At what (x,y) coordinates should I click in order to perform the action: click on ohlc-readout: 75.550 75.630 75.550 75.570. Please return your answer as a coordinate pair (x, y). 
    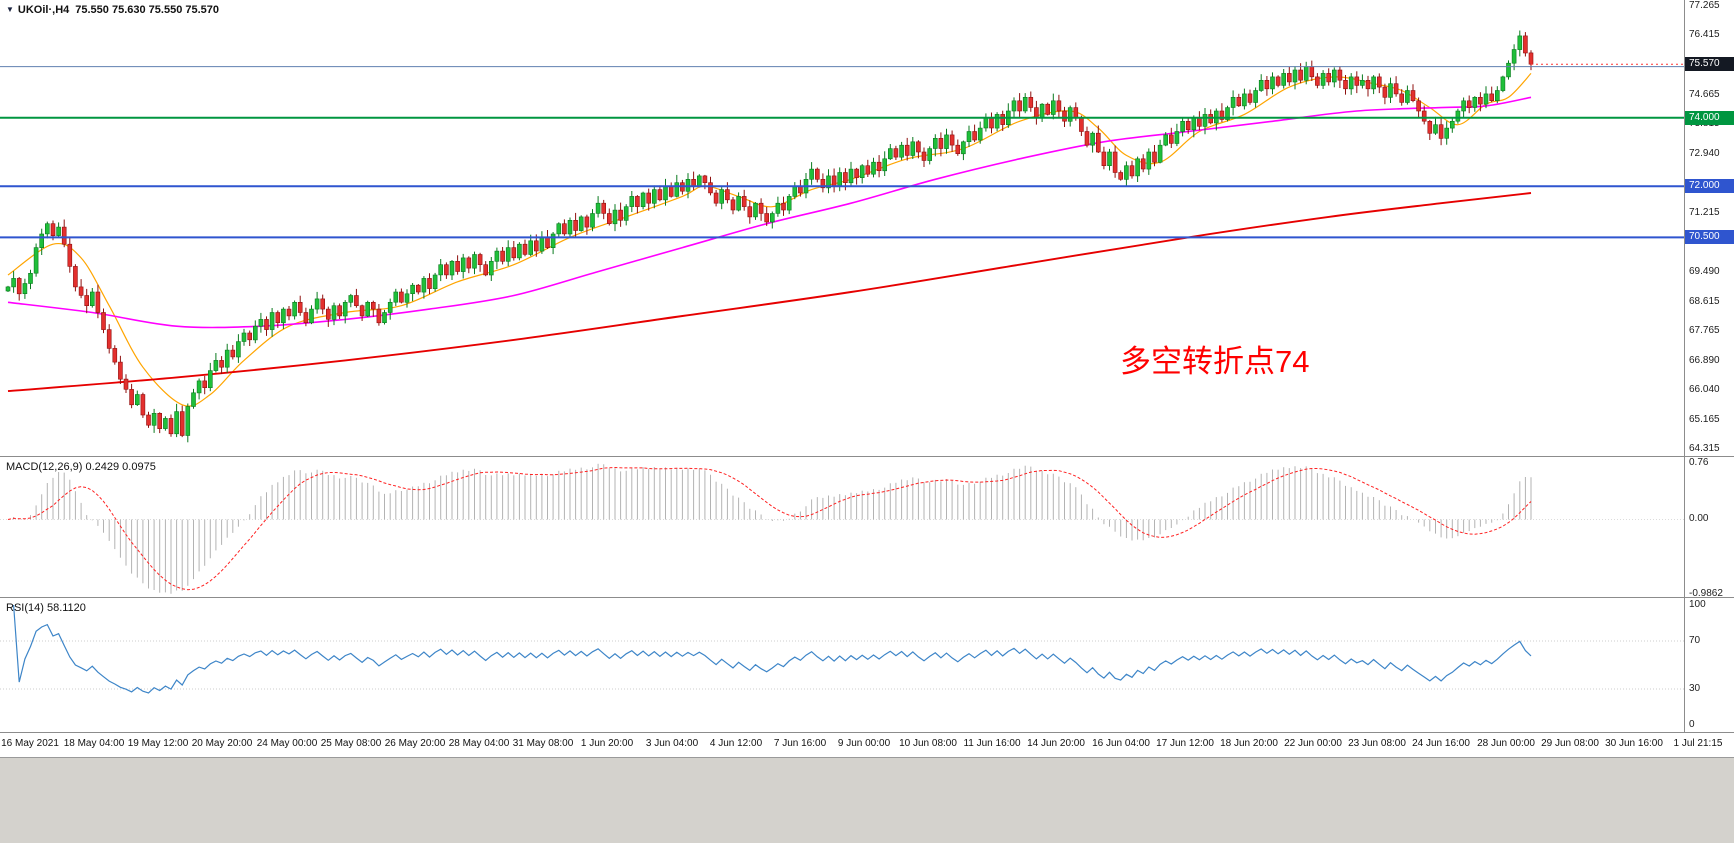
    Looking at the image, I should click on (147, 10).